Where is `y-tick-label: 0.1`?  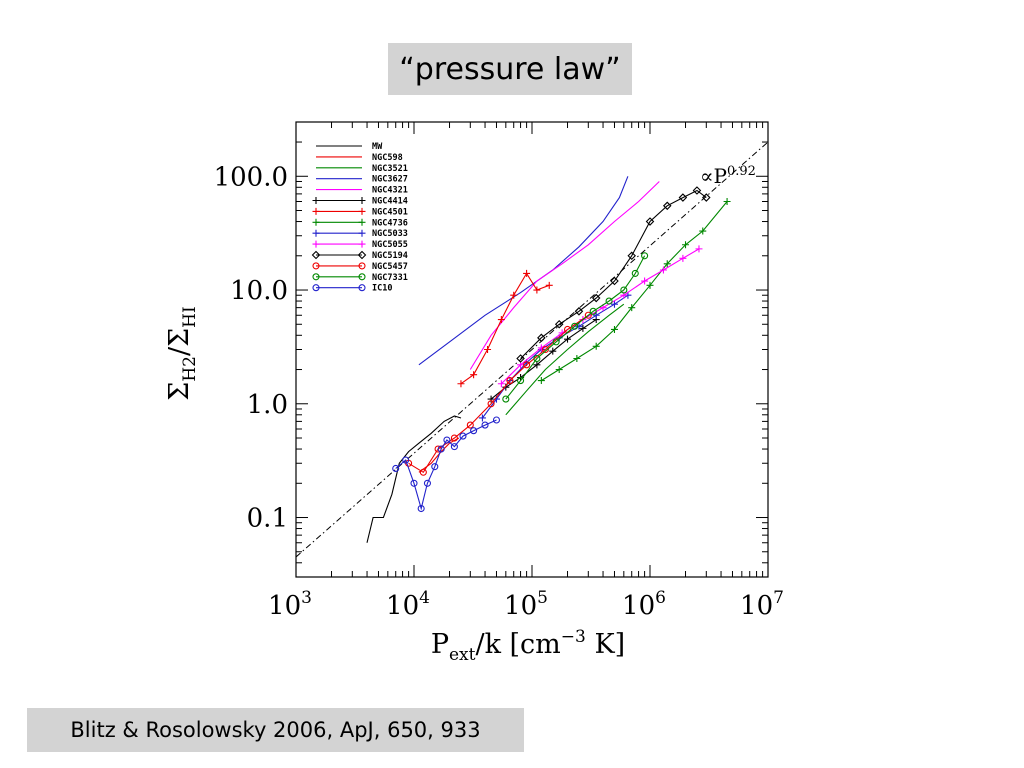 y-tick-label: 0.1 is located at coordinates (267, 519).